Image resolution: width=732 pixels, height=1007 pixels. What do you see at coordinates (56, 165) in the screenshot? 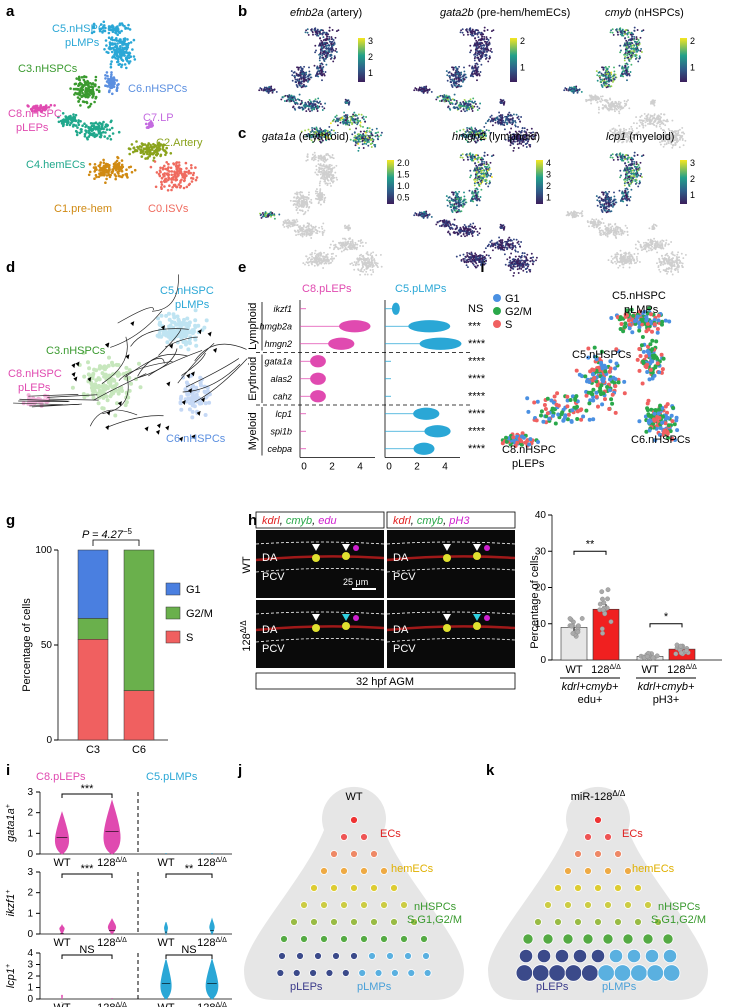
I see `label-c4-hemecs: C4.hemECs` at bounding box center [56, 165].